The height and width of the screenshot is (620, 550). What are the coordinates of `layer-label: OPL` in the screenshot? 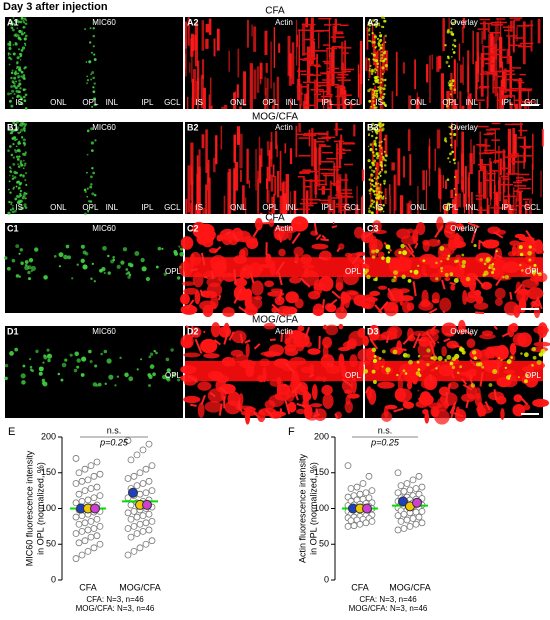 It's located at (533, 375).